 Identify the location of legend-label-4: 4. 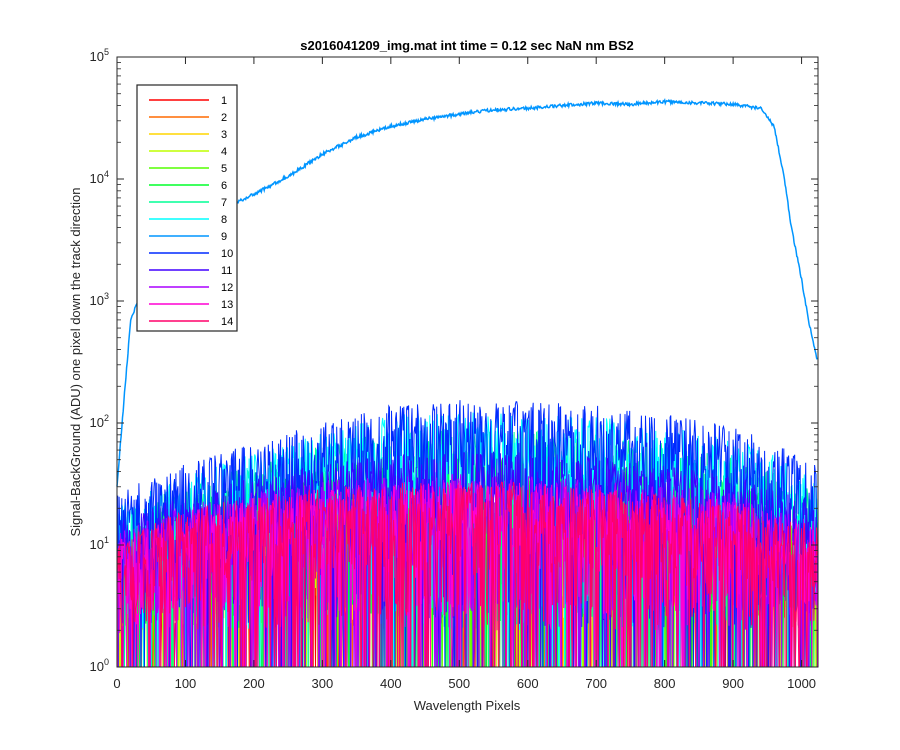
(224, 152).